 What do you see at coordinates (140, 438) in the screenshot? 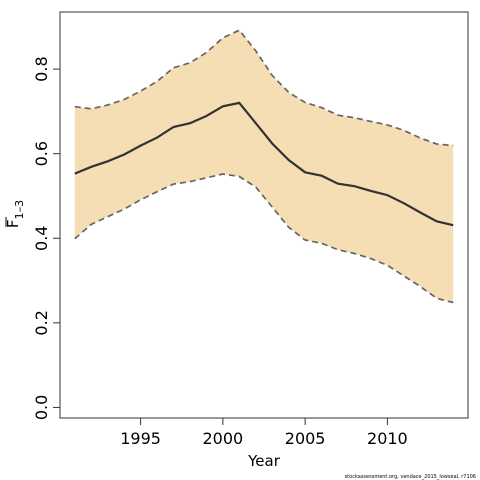
I see `x-tick-label: 1995` at bounding box center [140, 438].